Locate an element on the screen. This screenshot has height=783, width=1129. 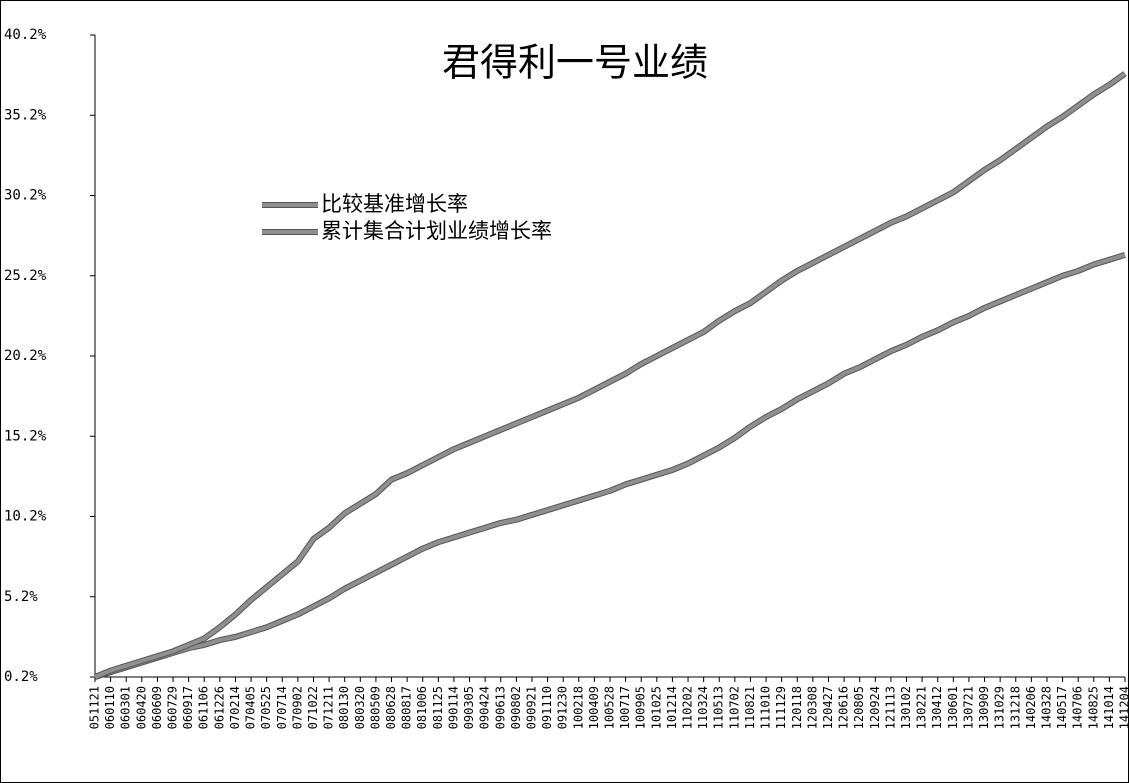
chart-title: 君得利一号业绩 is located at coordinates (575, 63).